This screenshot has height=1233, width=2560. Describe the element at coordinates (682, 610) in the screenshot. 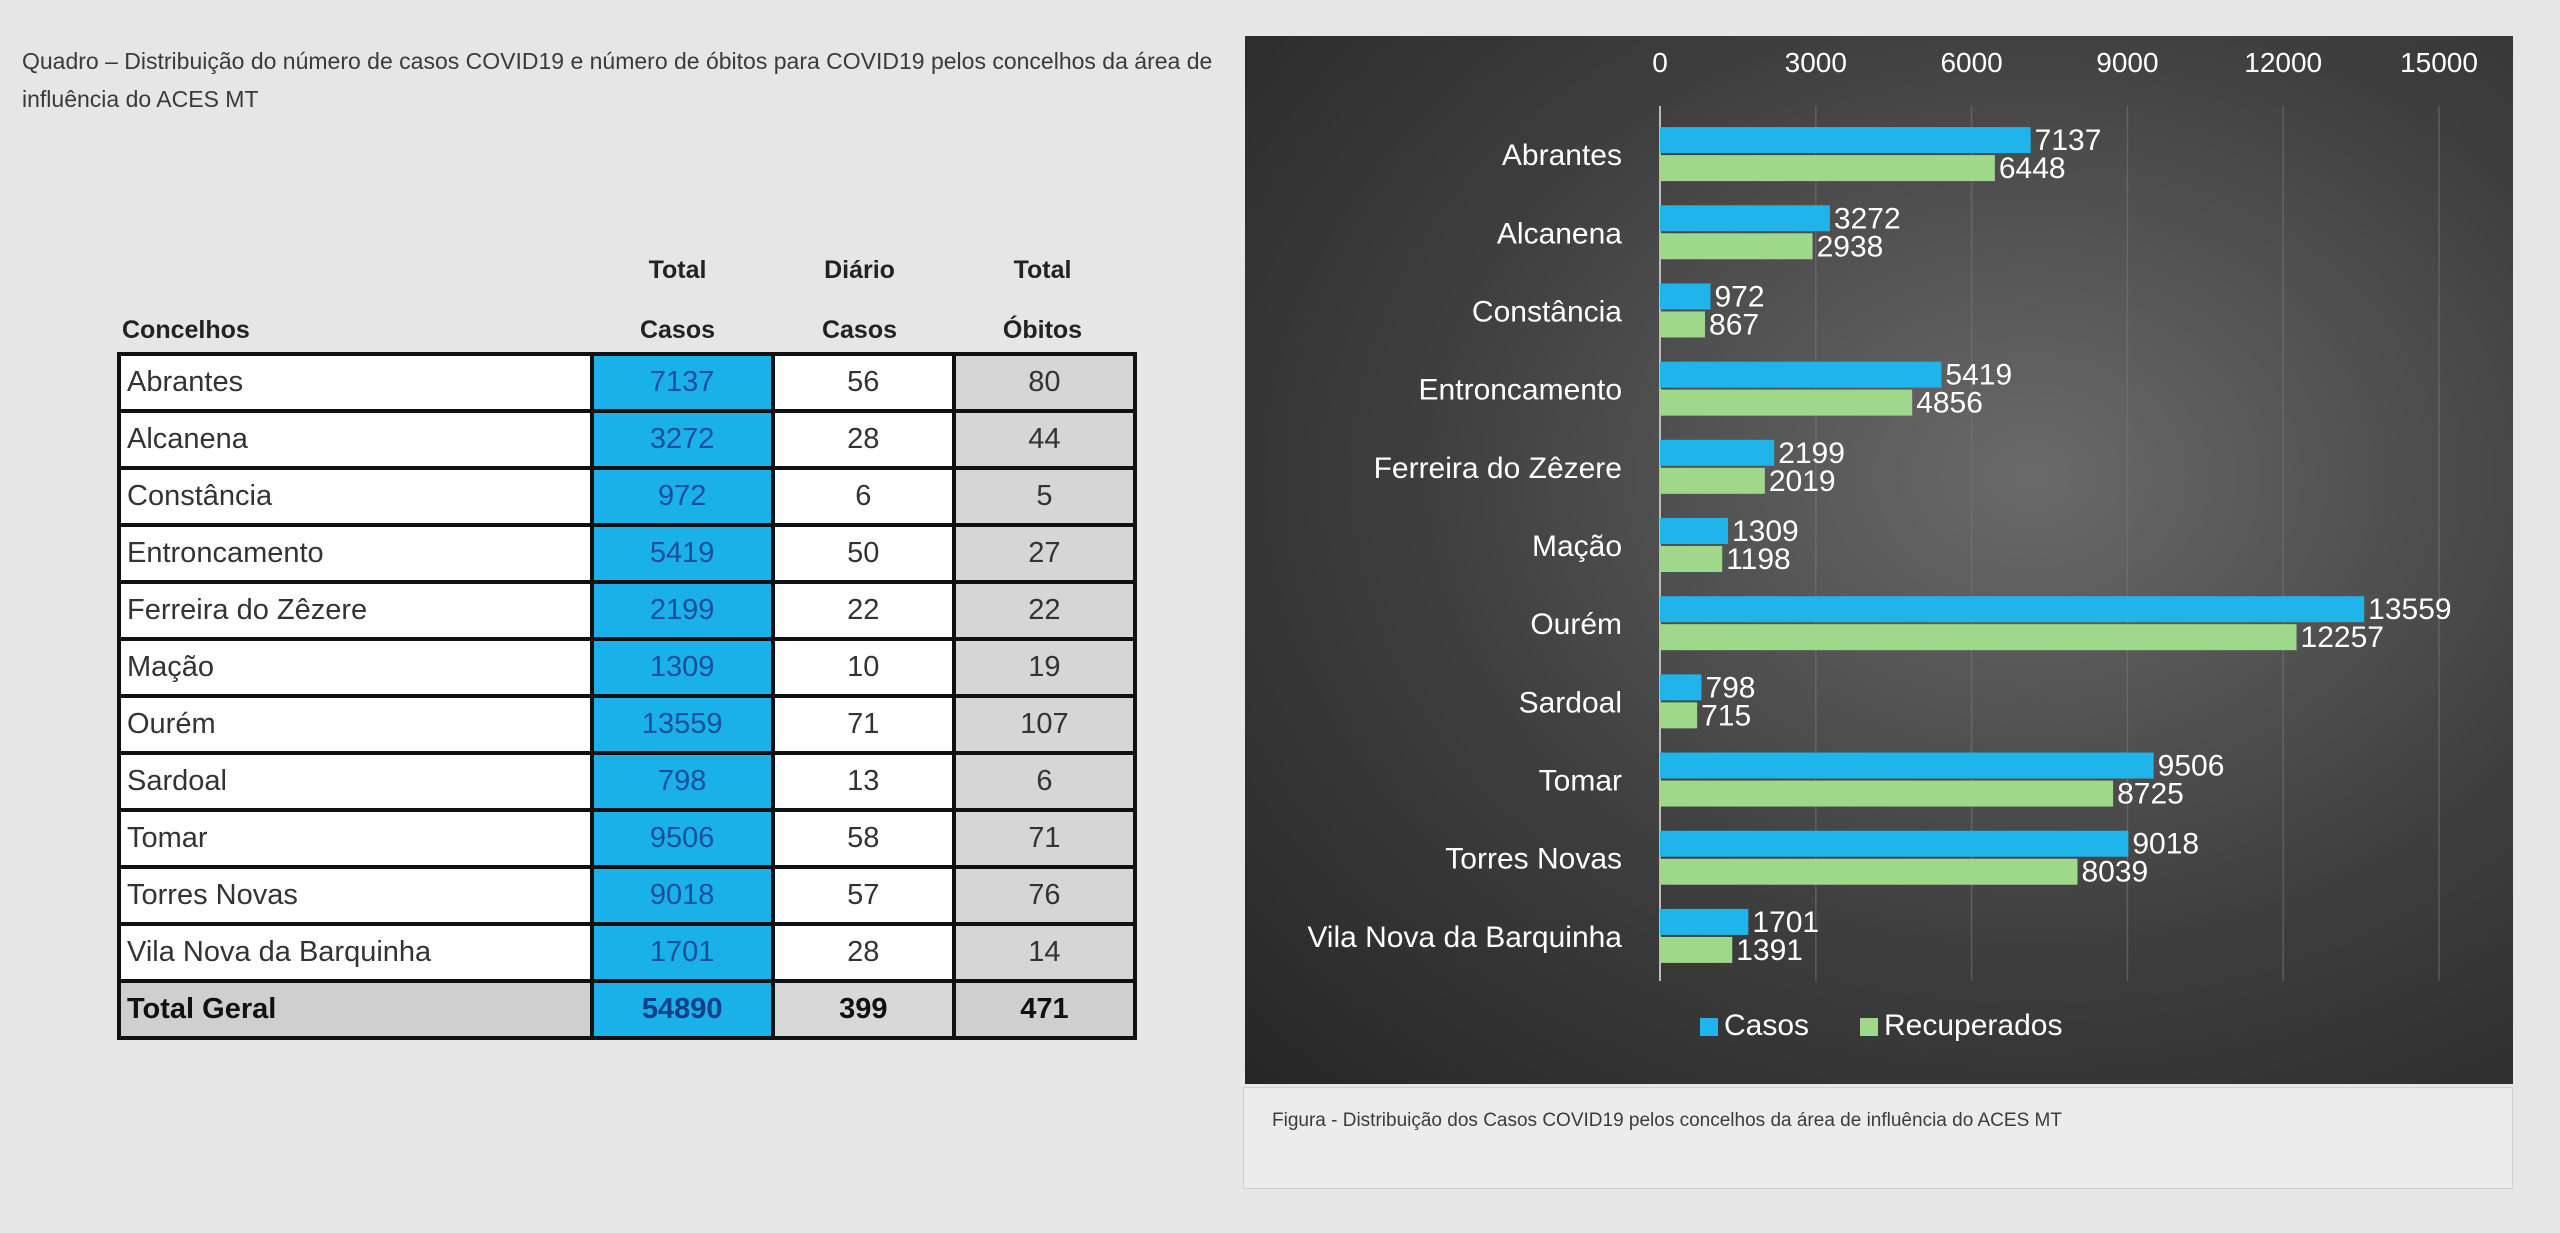

I see `row-total-casos: 2199` at that location.